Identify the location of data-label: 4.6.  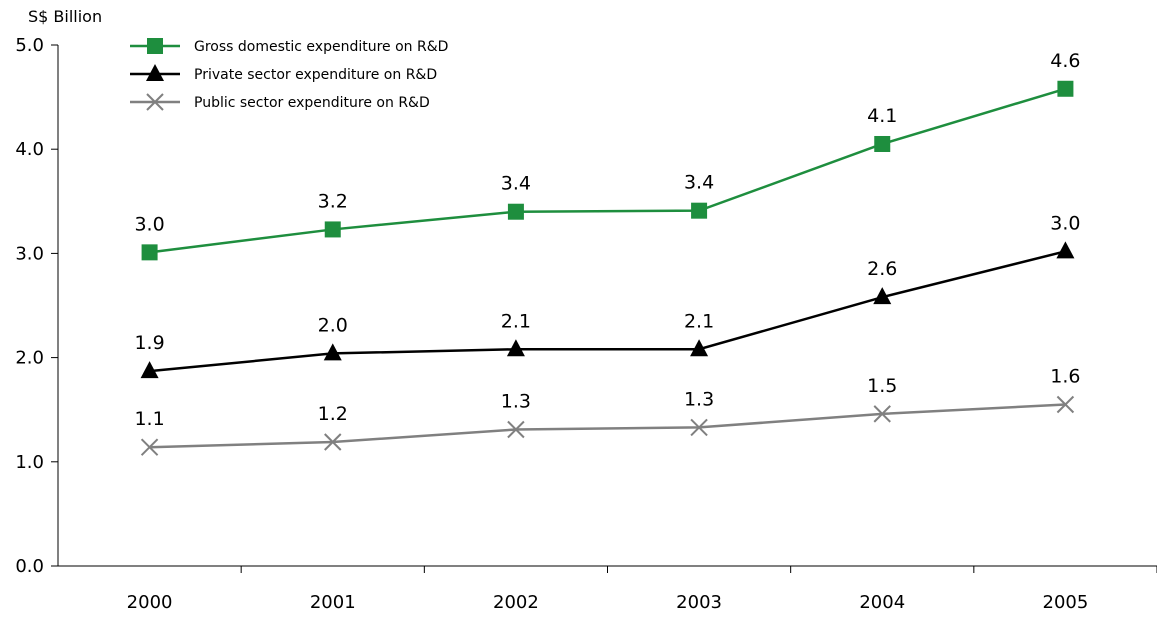
(1065, 61).